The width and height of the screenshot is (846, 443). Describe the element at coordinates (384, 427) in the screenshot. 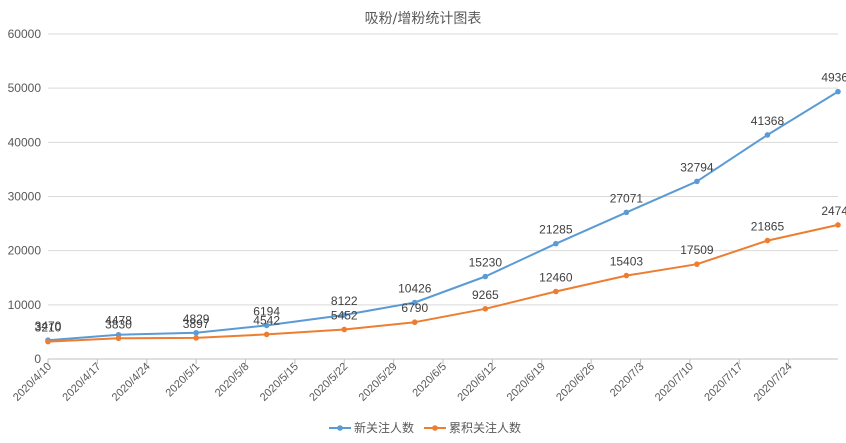

I see `legend-label-0: 新关注人数` at that location.